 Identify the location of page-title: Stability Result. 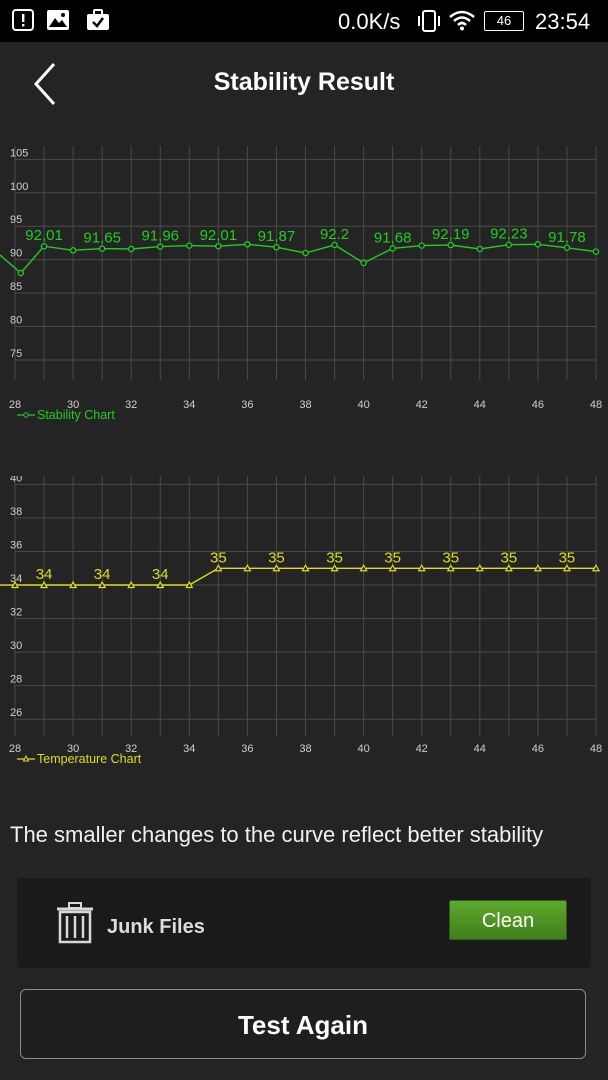
(304, 82).